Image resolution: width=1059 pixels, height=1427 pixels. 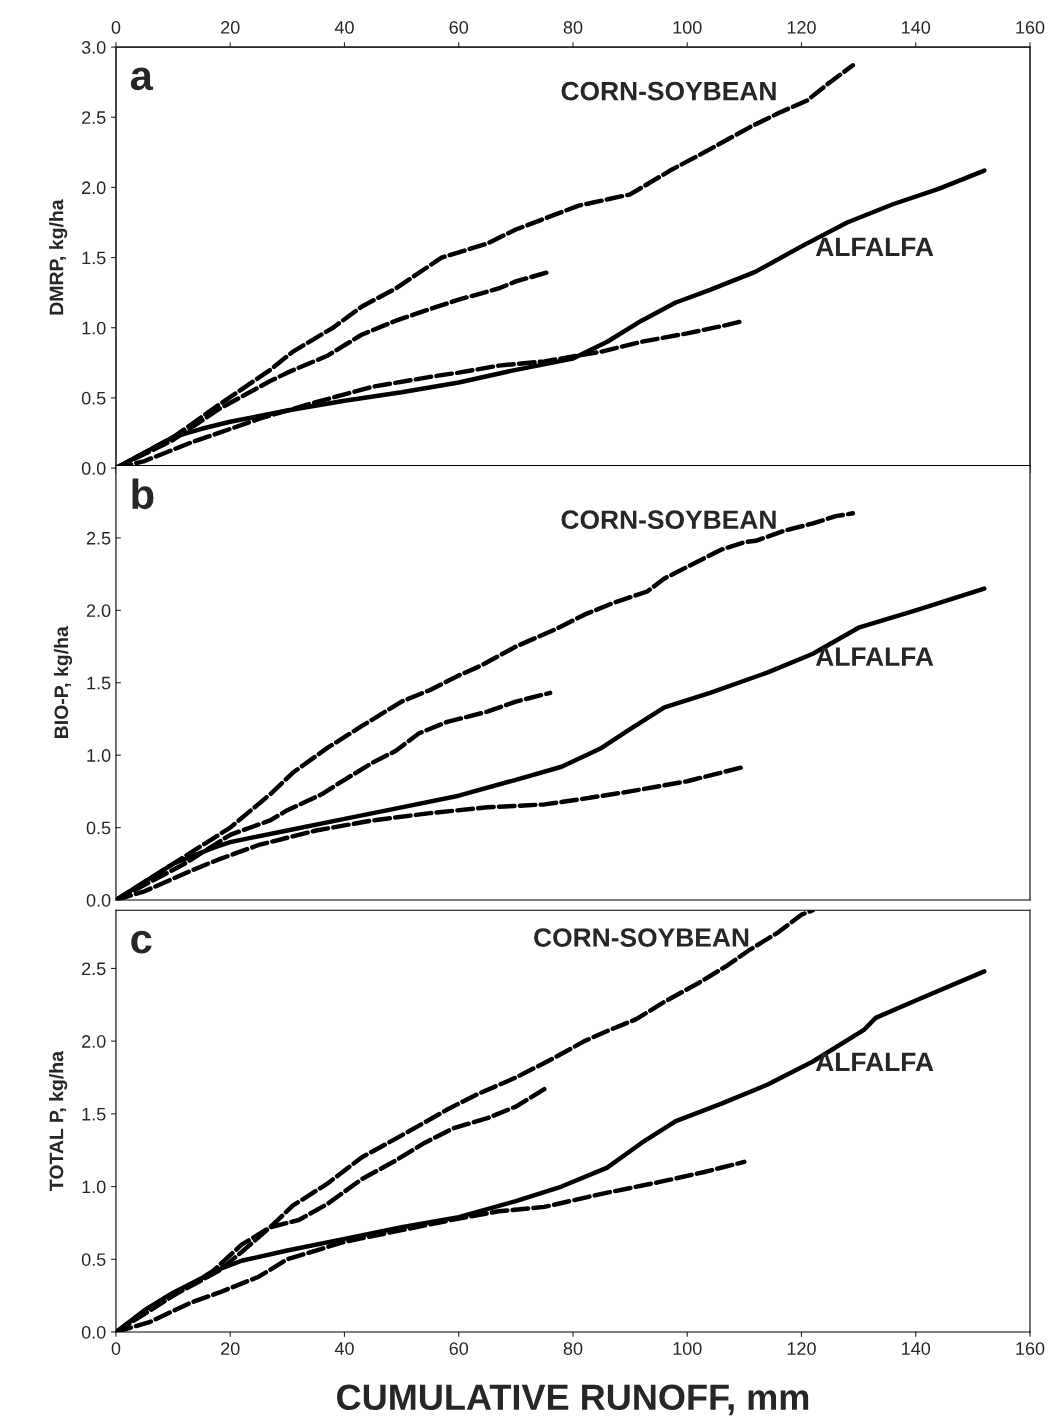 What do you see at coordinates (142, 79) in the screenshot?
I see `chart-title: a` at bounding box center [142, 79].